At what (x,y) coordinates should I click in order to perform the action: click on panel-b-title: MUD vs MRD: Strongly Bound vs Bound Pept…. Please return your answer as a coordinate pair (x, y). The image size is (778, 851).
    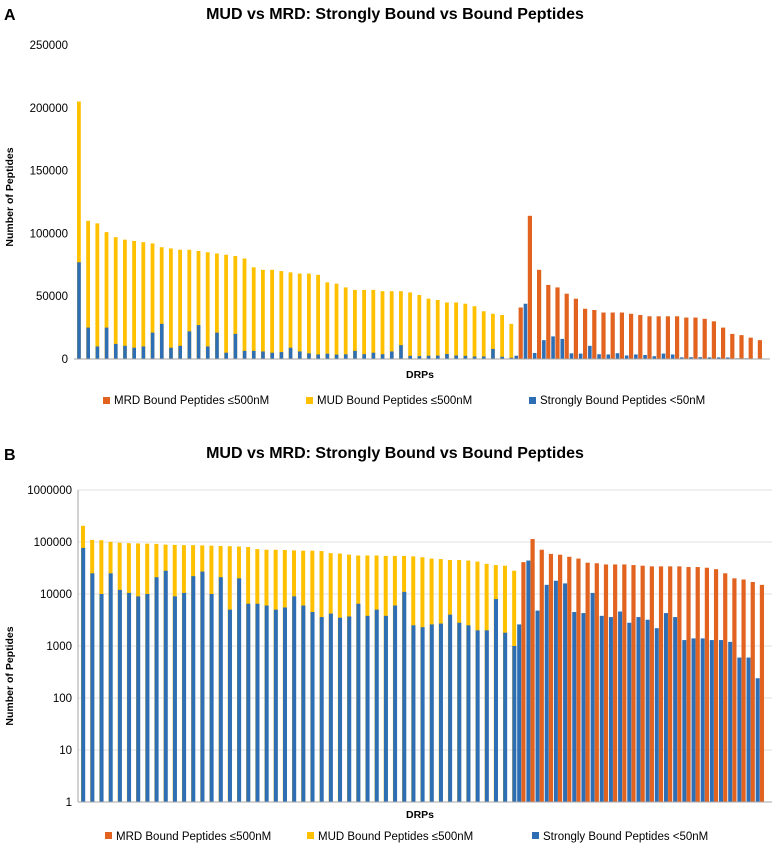
    Looking at the image, I should click on (395, 453).